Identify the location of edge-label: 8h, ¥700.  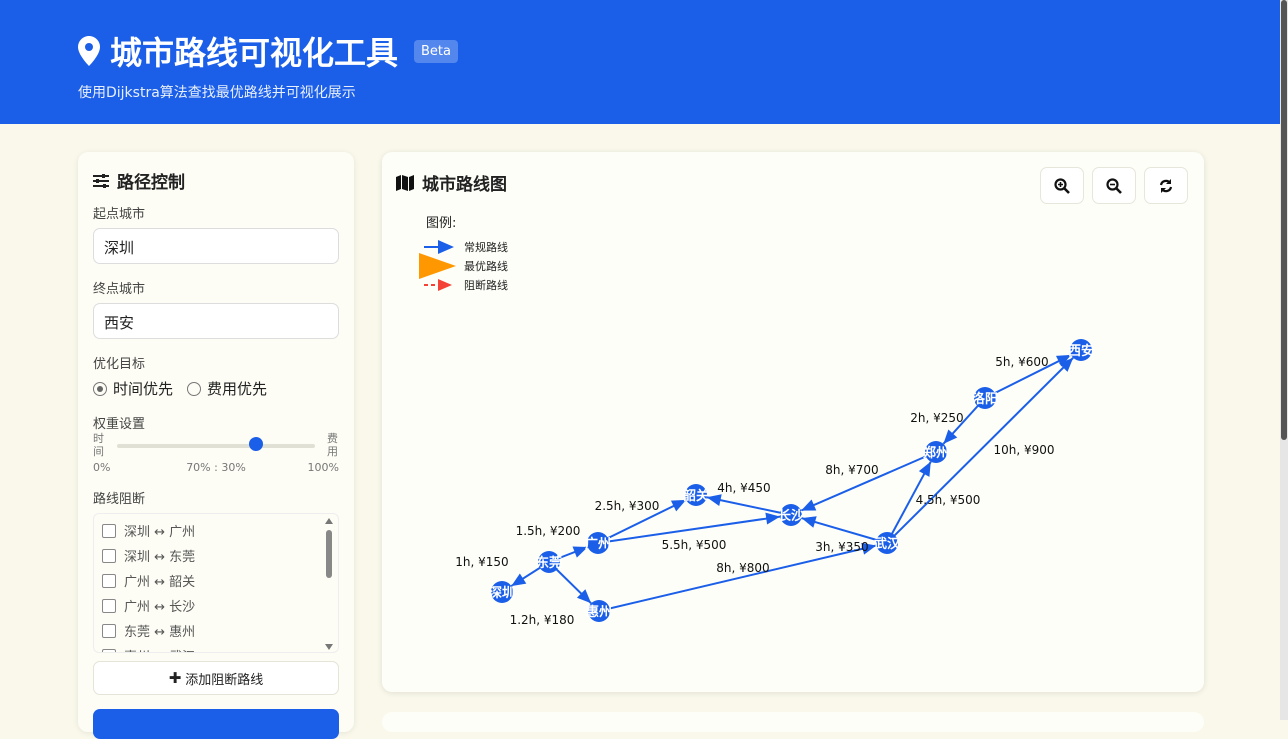
(851, 470).